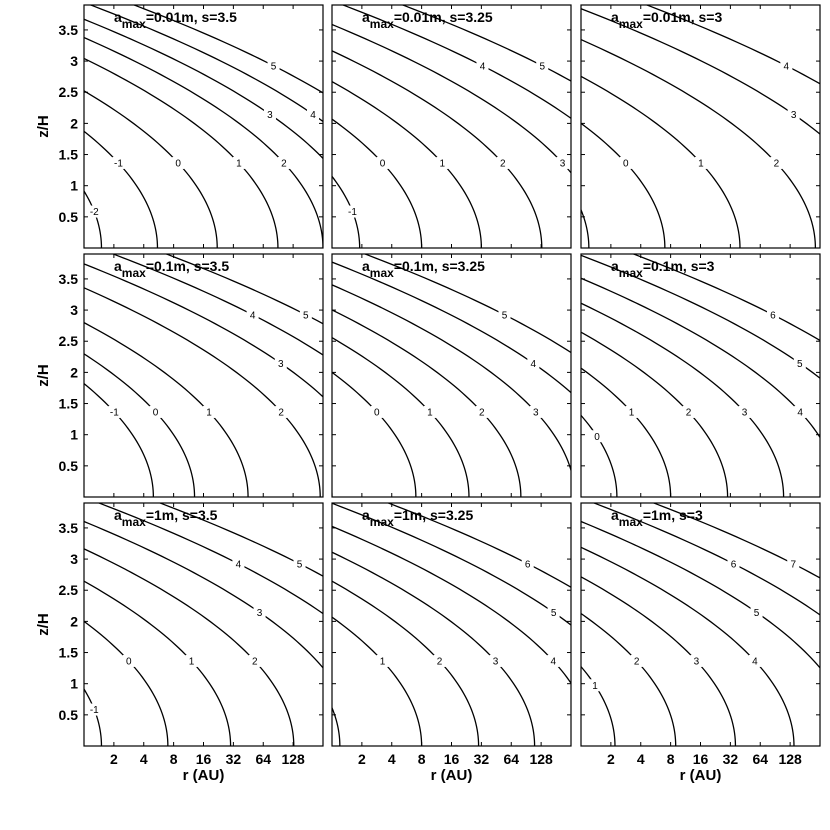 The image size is (830, 830). I want to click on panel-3: 0 1 2 3 4 amax=0.01m, s=3, so click(700, 126).